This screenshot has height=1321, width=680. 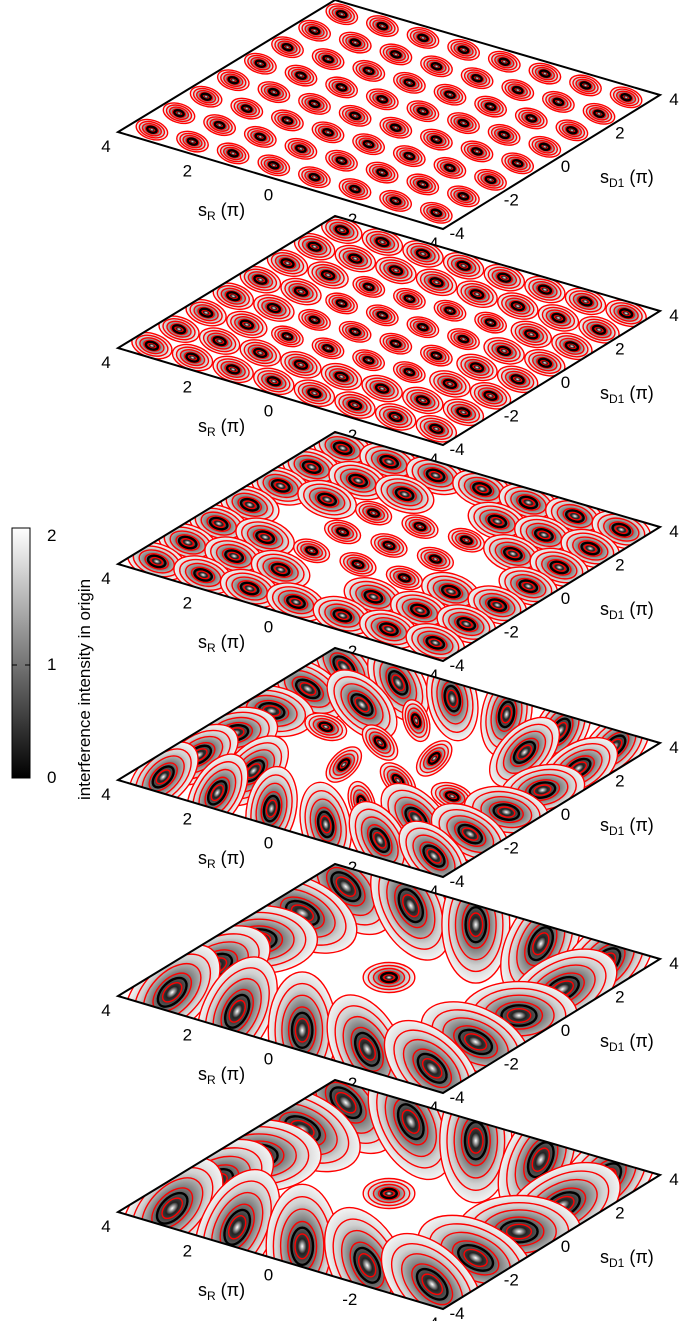 What do you see at coordinates (349, 1299) in the screenshot?
I see `x-tick-label: -2` at bounding box center [349, 1299].